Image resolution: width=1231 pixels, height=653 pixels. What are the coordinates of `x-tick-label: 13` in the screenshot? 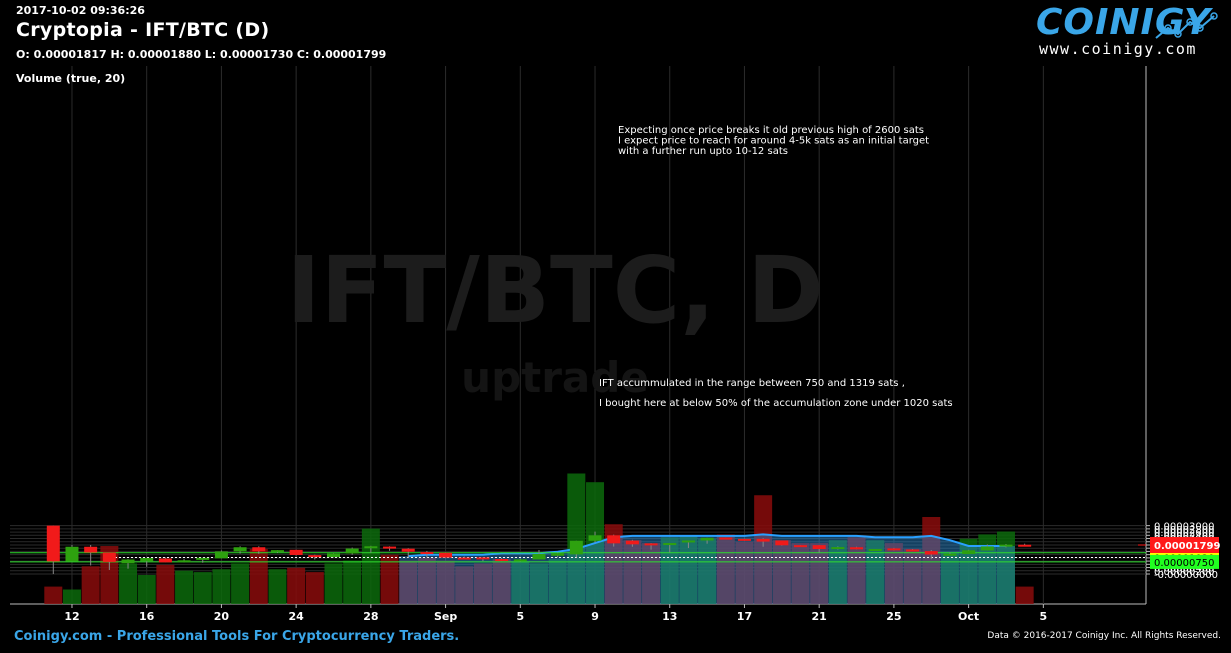 It's located at (669, 616).